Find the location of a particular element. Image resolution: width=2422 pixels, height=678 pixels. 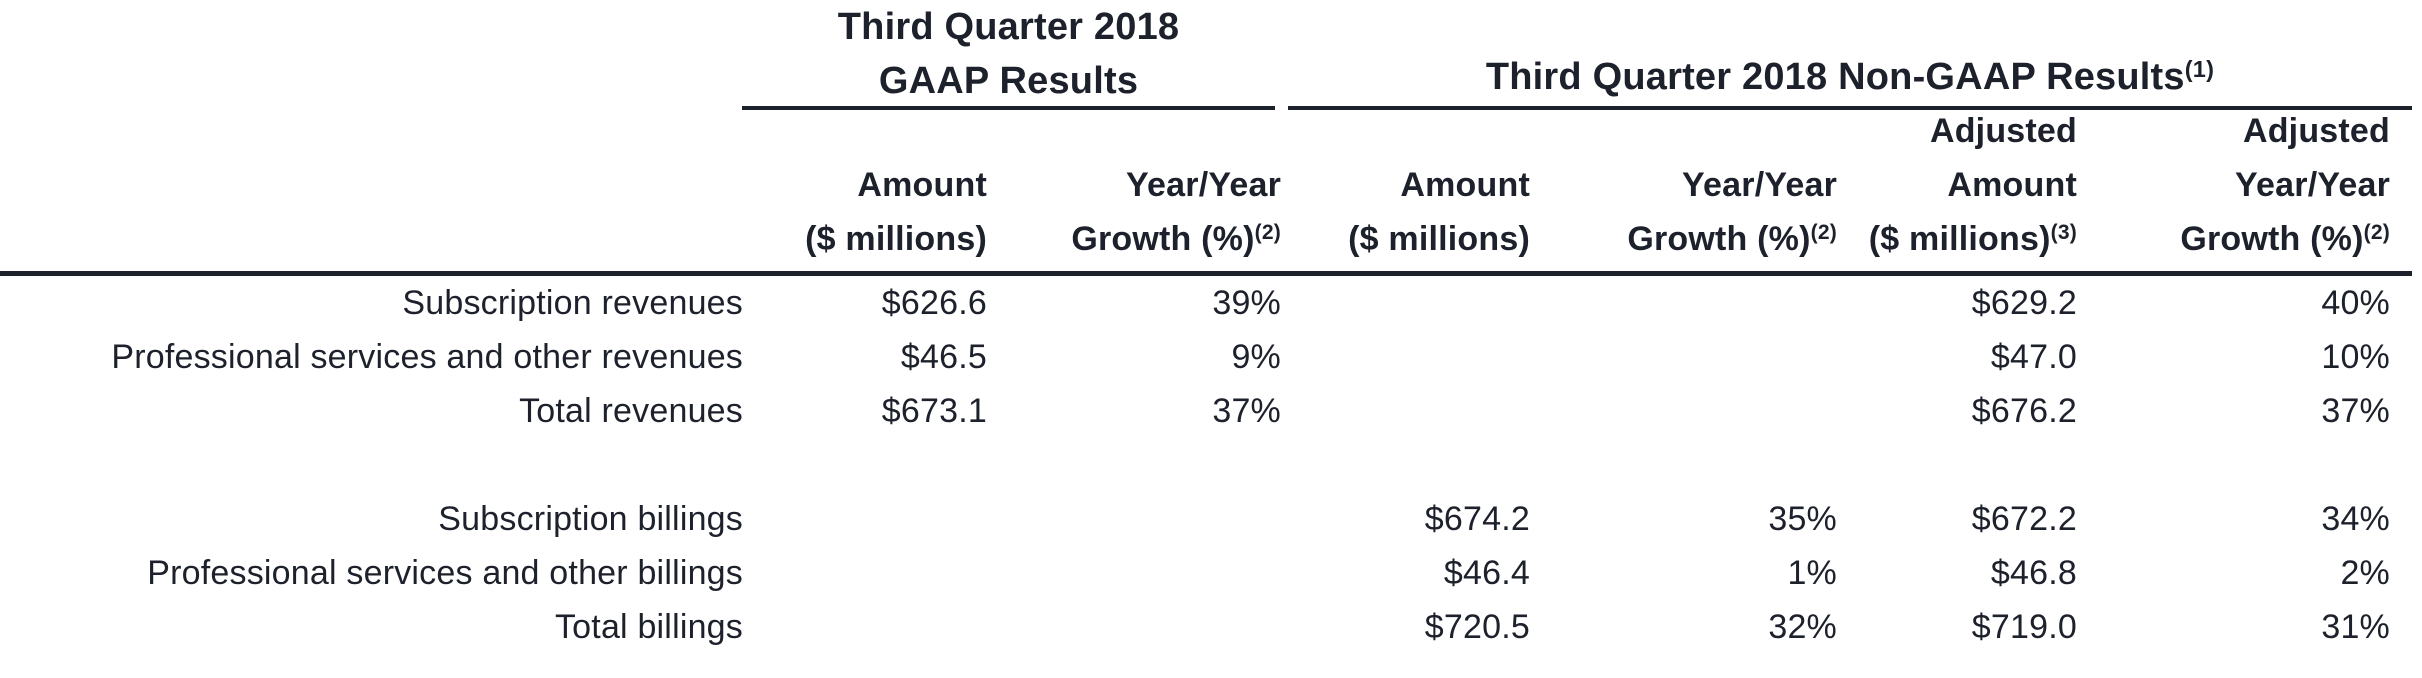

column-header-rowlabels is located at coordinates (371, 185).